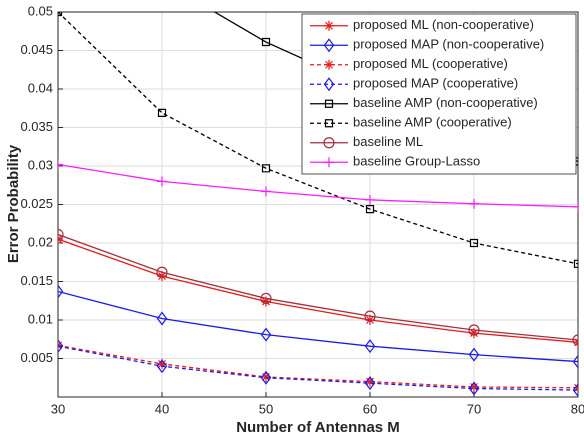 This screenshot has height=438, width=584. Describe the element at coordinates (448, 44) in the screenshot. I see `legend-label: proposed MAP (non-cooperative)` at that location.